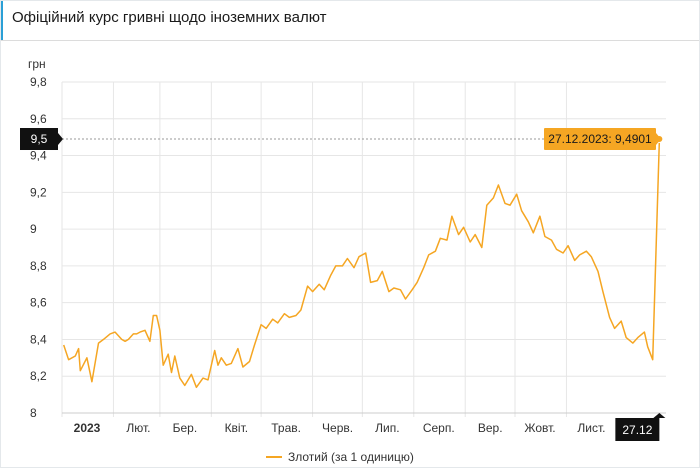 The image size is (700, 468). Describe the element at coordinates (340, 457) in the screenshot. I see `legend: Злотий (за 1 одиницю)` at that location.